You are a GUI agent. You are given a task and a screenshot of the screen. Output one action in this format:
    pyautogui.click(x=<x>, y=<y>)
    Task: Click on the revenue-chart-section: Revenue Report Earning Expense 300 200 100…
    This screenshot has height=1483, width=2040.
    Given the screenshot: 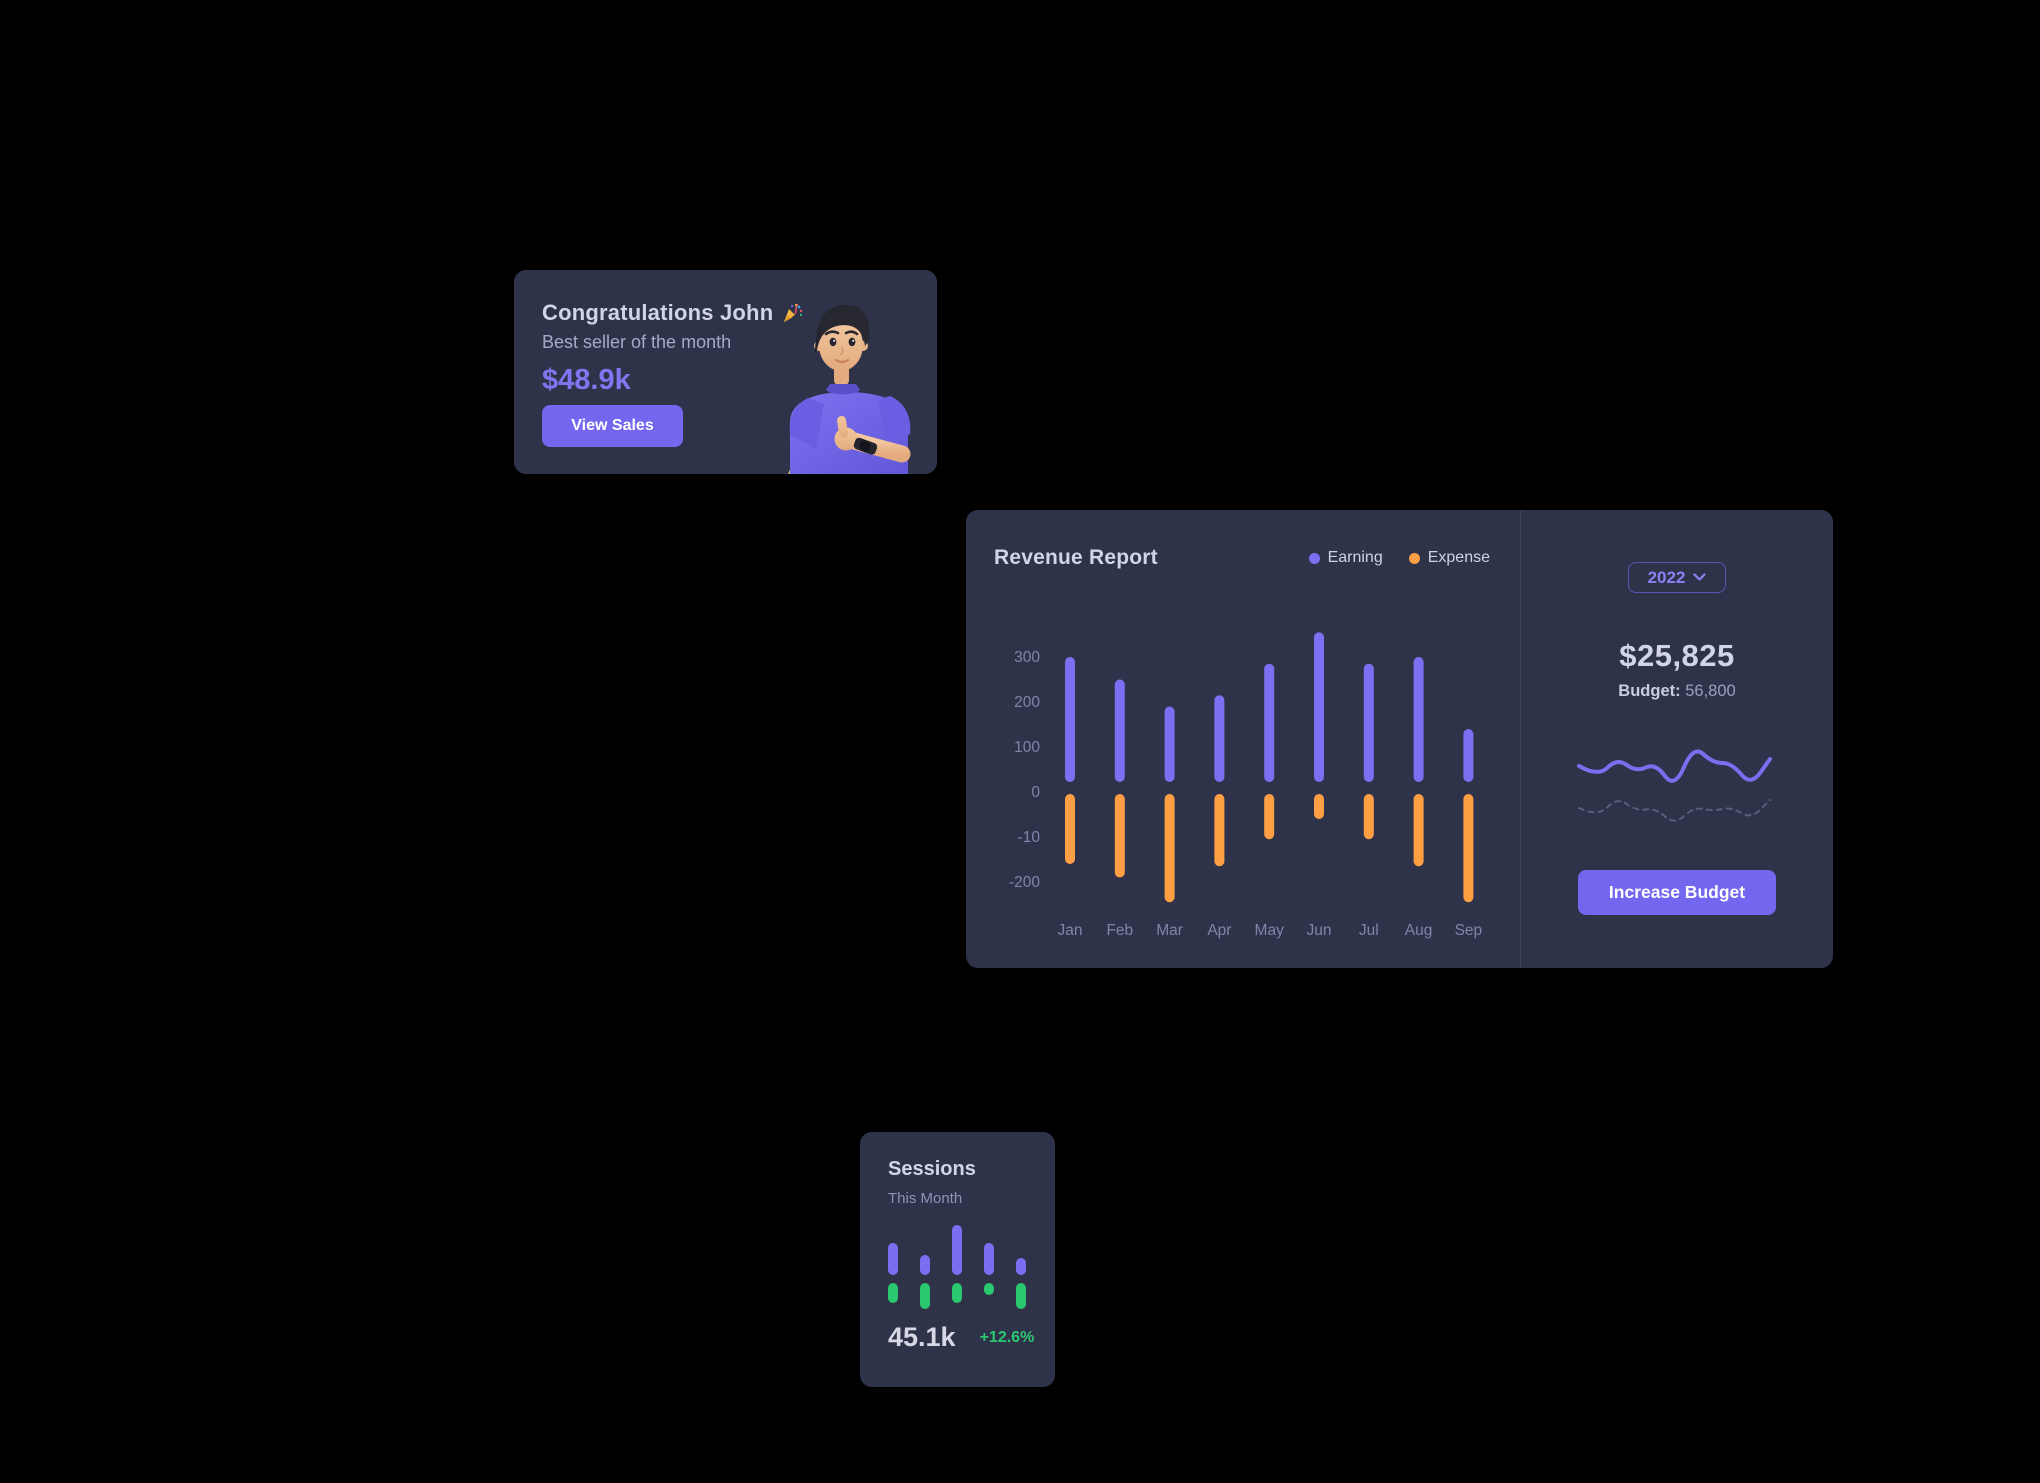 What is the action you would take?
    pyautogui.click(x=1243, y=739)
    